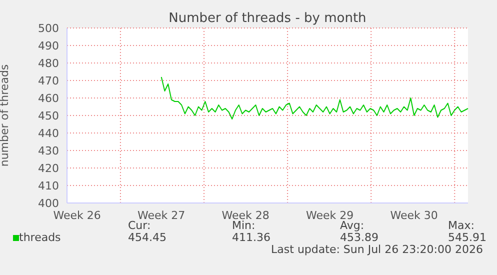 This screenshot has width=497, height=275. Describe the element at coordinates (244, 225) in the screenshot. I see `text: Min:` at that location.